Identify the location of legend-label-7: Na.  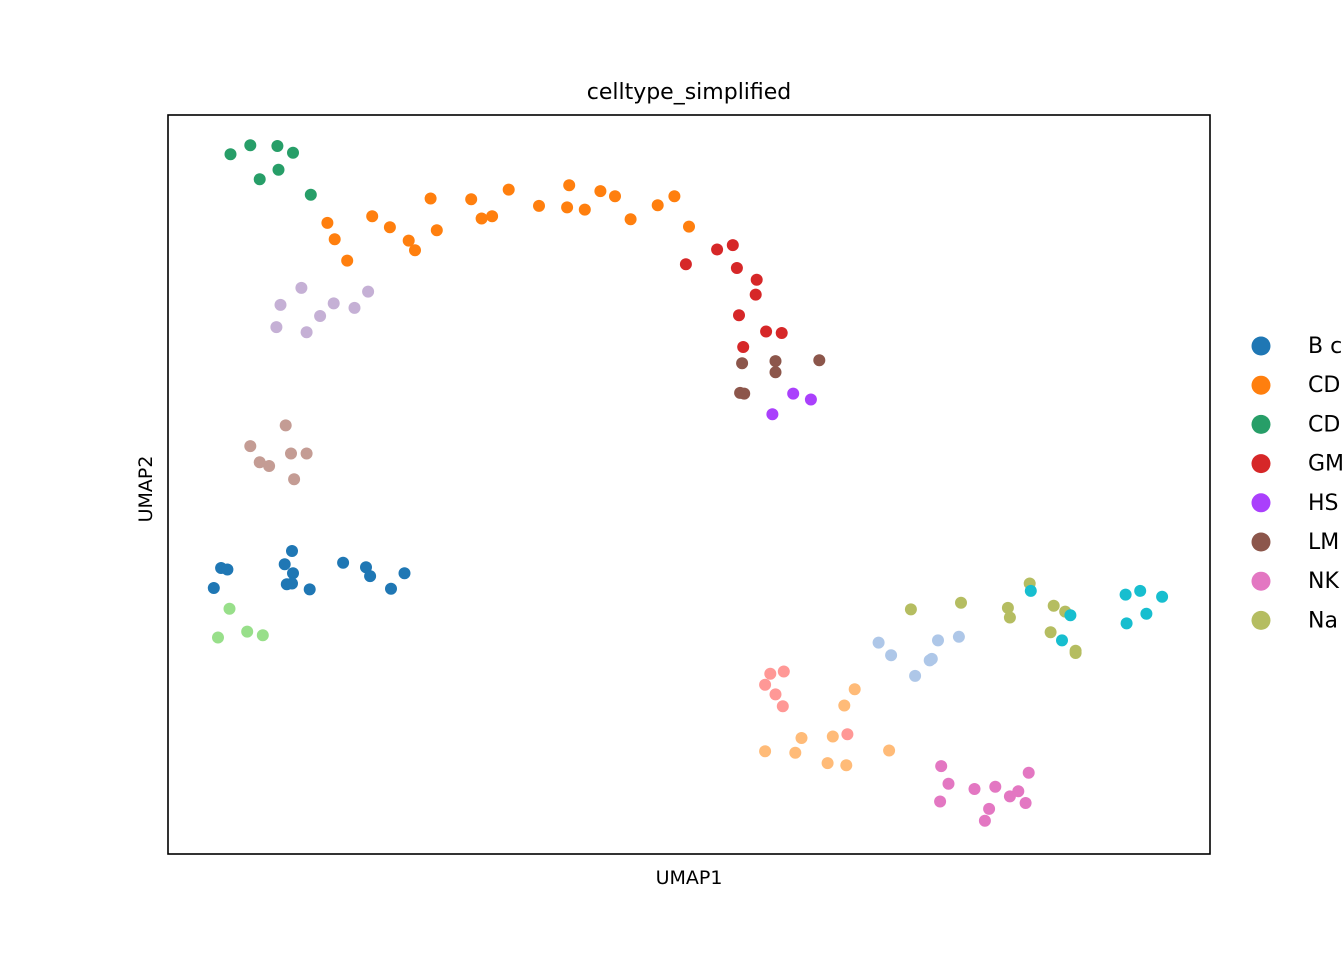
(1323, 620).